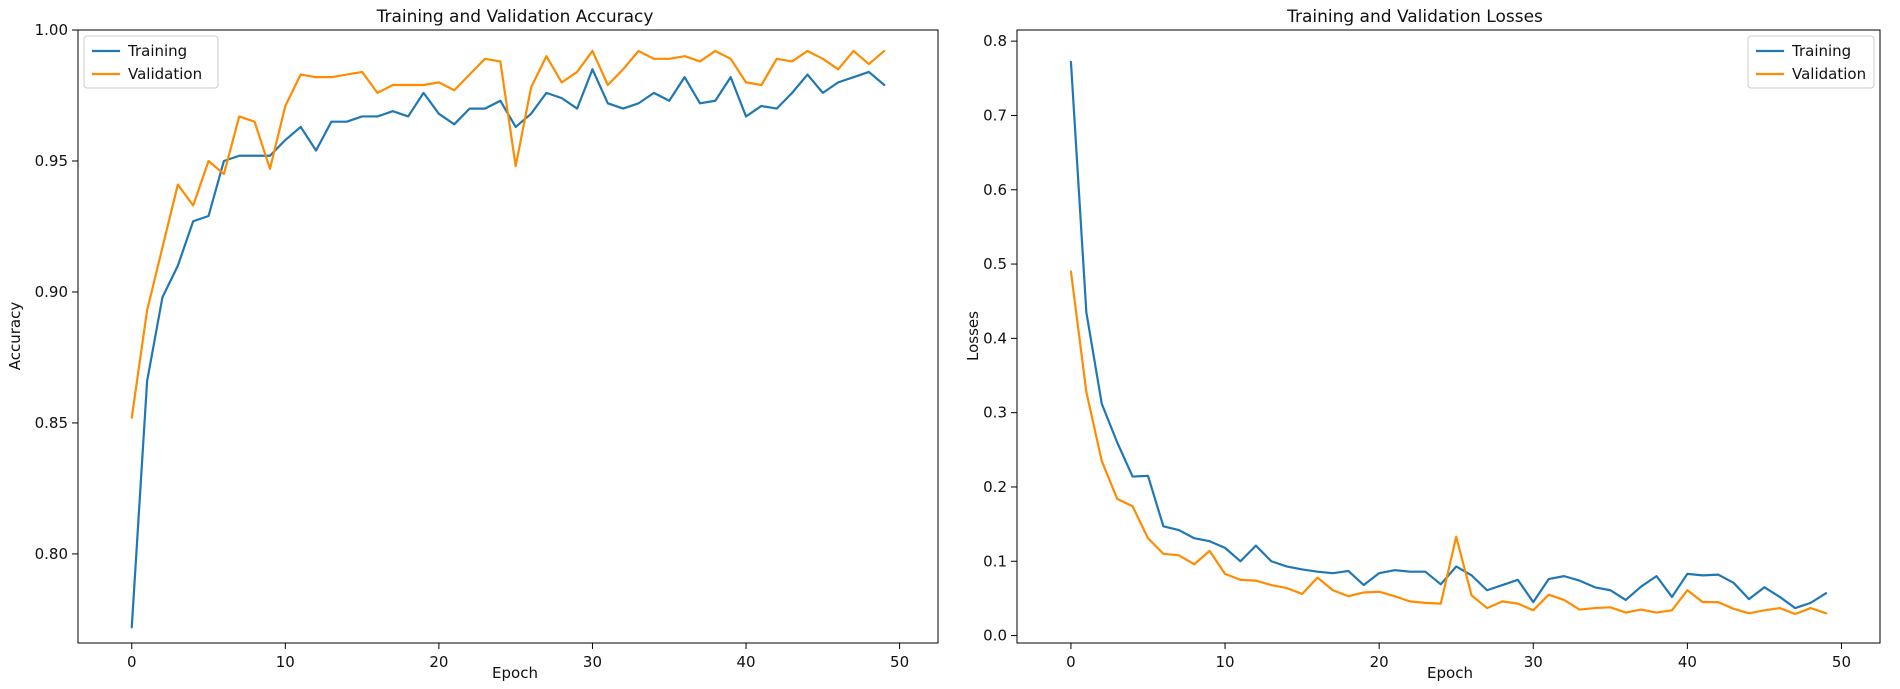  I want to click on losses-y-ticks: 0.0 0.1 0.2 0.3 0.4 0.5 0.6 0.7 0.8, so click(1000, 338).